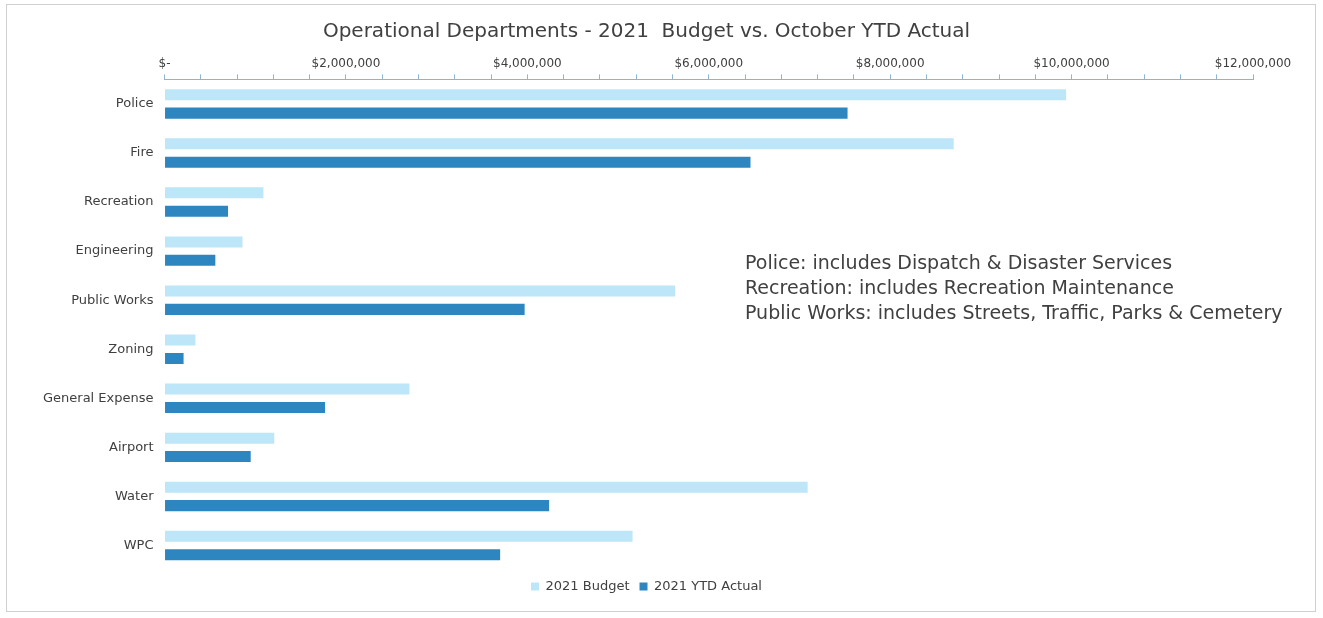 The height and width of the screenshot is (618, 1323). What do you see at coordinates (131, 446) in the screenshot?
I see `y-tick-label: Airport` at bounding box center [131, 446].